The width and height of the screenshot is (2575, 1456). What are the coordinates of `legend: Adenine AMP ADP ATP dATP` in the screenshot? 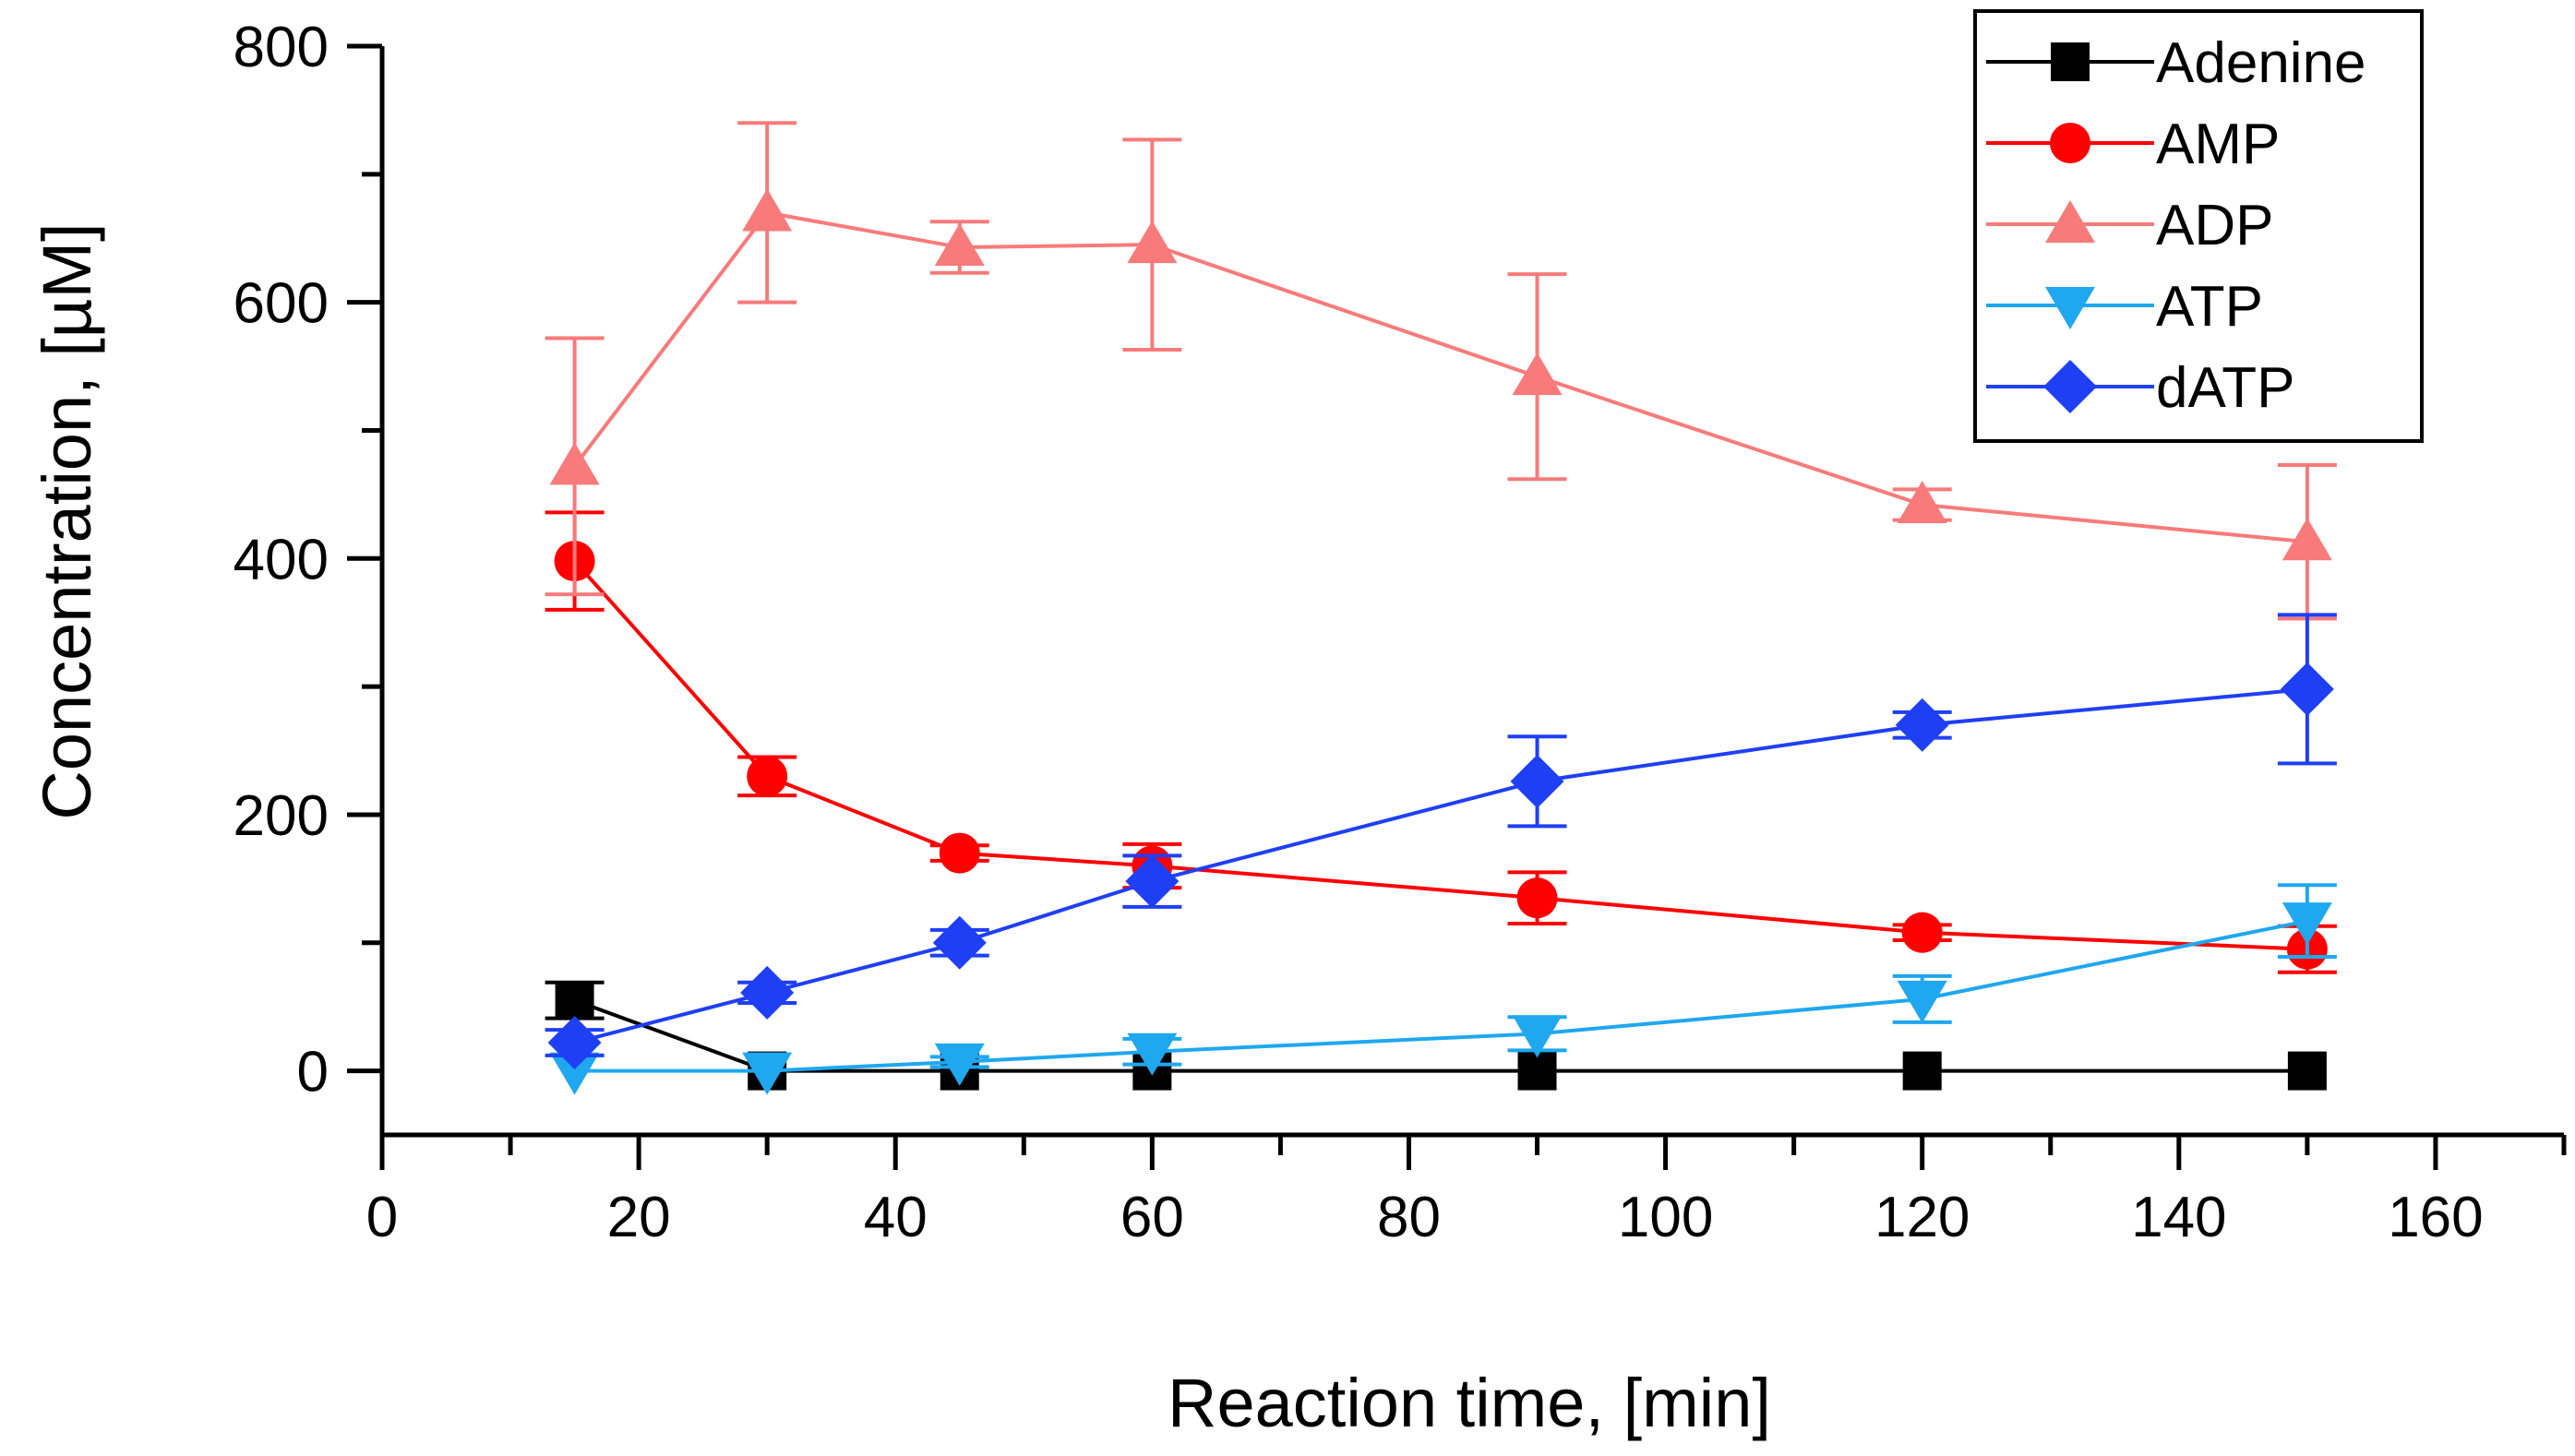 It's located at (2198, 226).